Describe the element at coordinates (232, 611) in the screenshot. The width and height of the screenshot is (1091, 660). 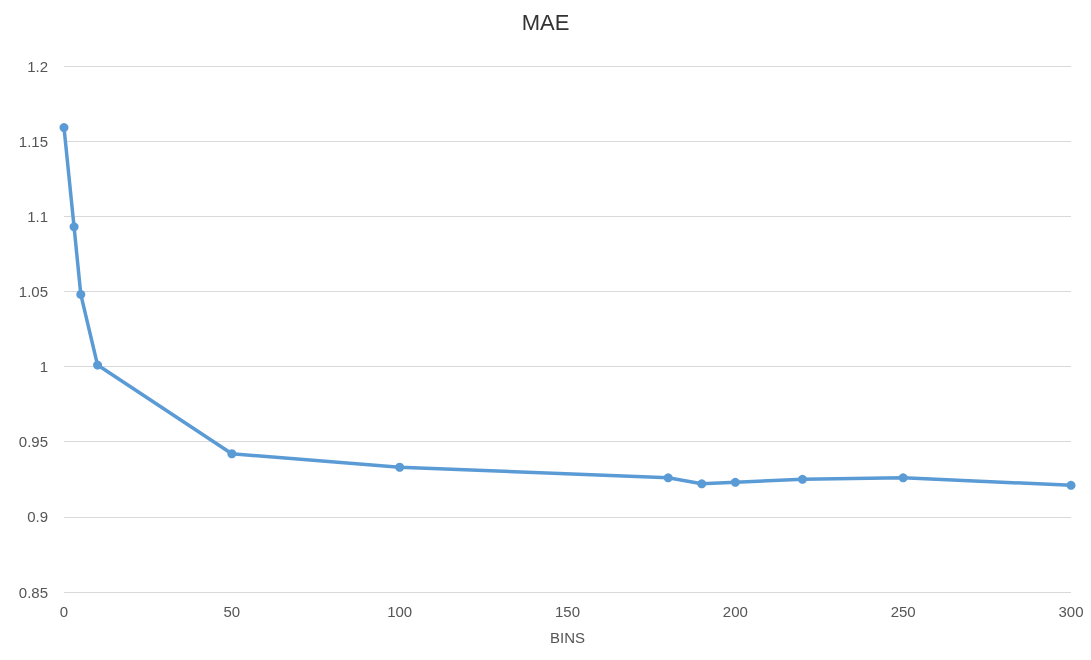
I see `x-tick-label: 50` at that location.